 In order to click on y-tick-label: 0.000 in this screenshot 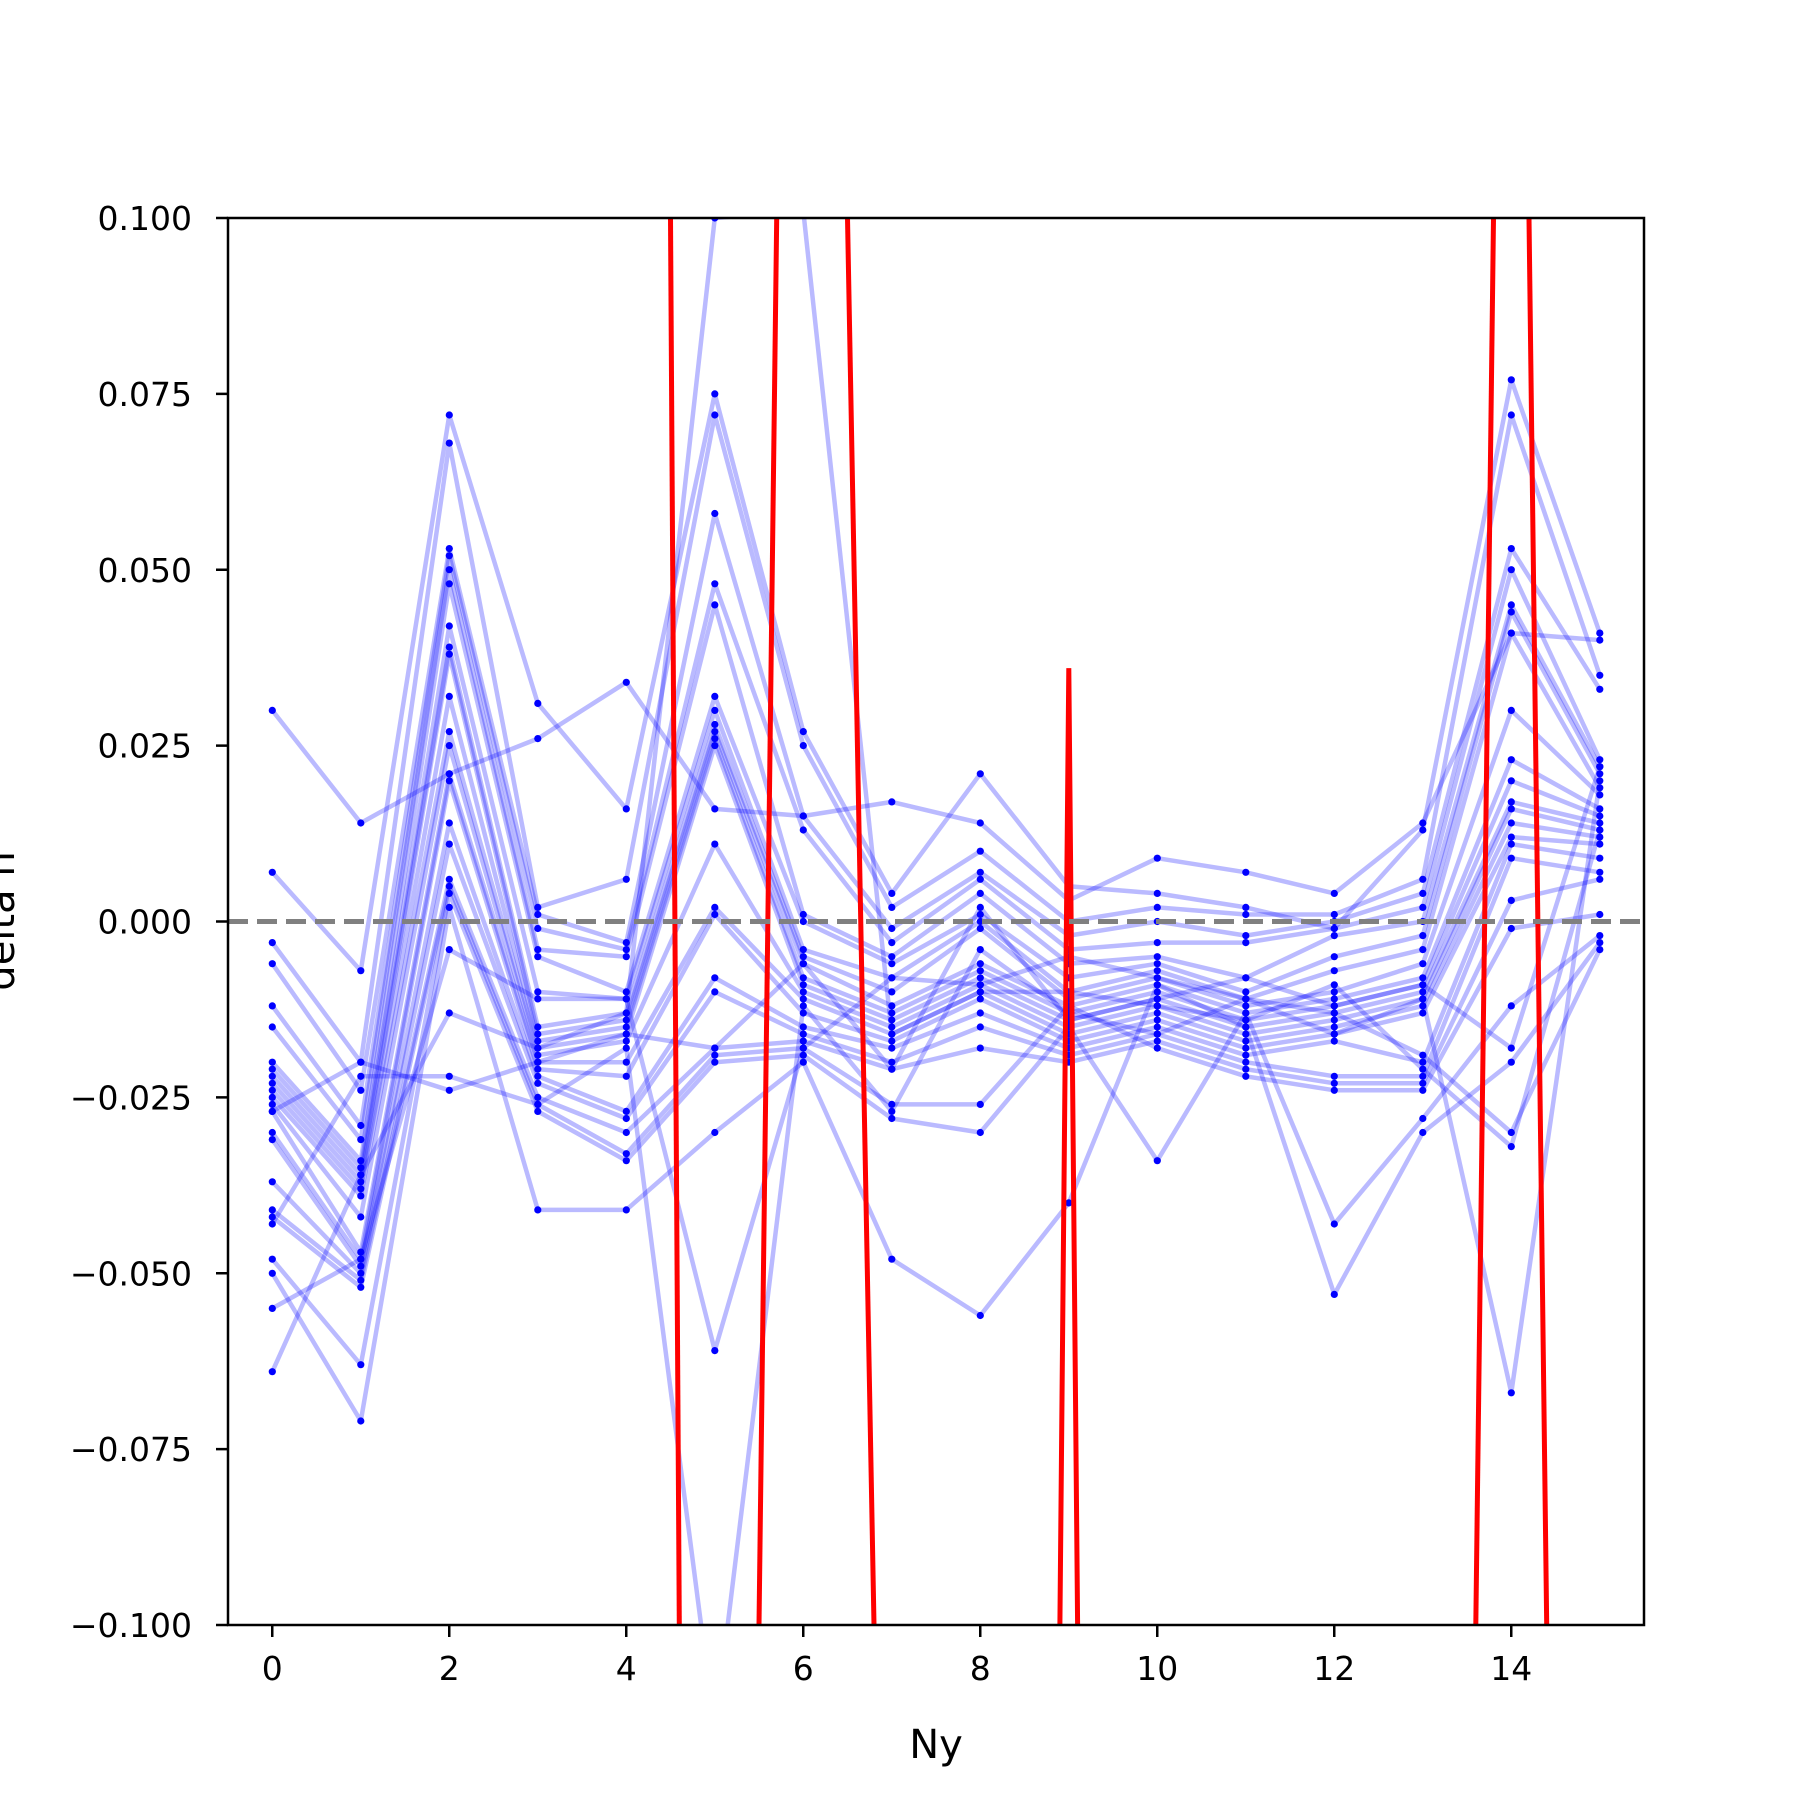, I will do `click(145, 922)`.